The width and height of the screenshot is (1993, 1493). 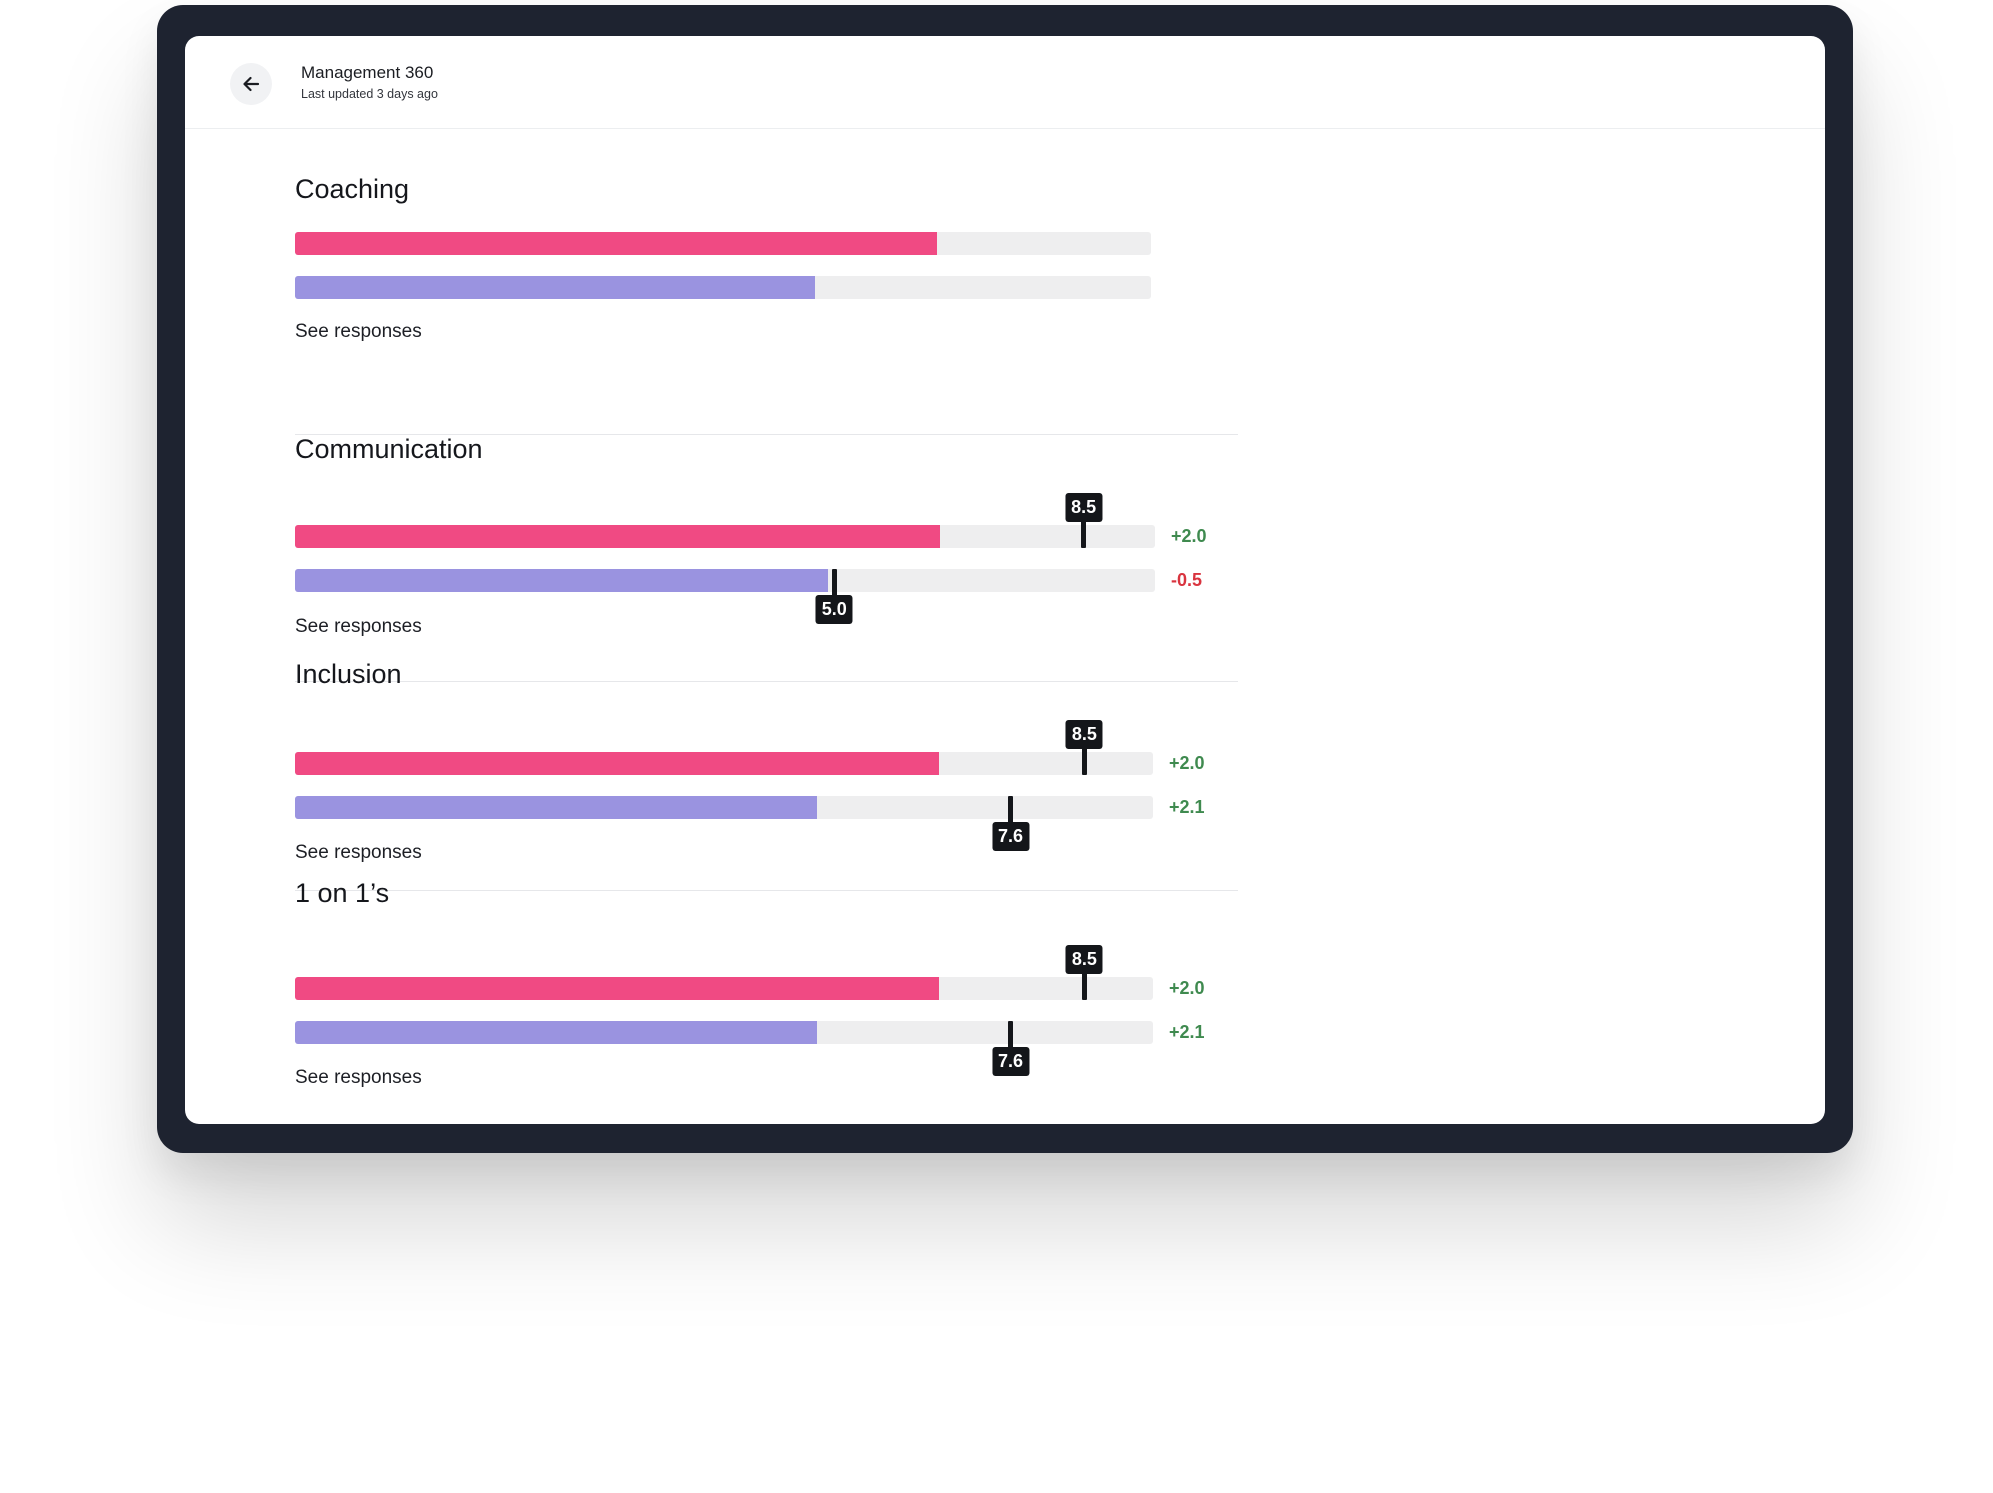 What do you see at coordinates (352, 189) in the screenshot?
I see `section-title: Coaching` at bounding box center [352, 189].